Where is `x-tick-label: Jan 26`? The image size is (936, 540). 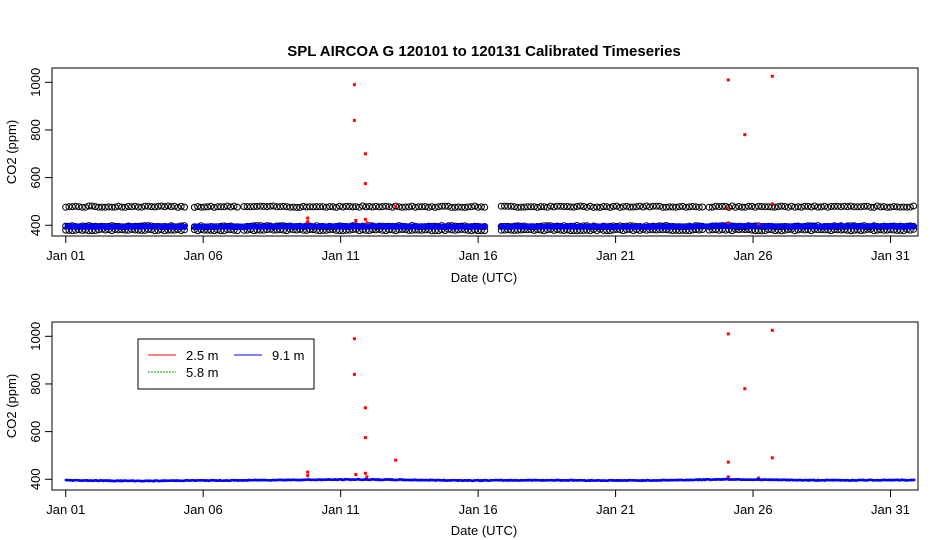
x-tick-label: Jan 26 is located at coordinates (753, 509).